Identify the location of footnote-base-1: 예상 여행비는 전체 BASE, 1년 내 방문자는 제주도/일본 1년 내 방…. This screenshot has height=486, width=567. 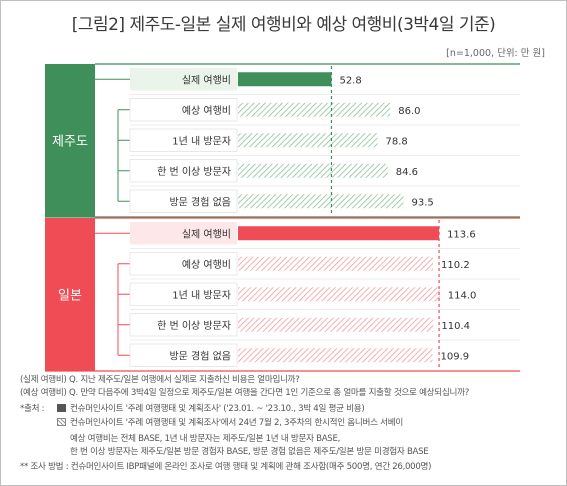
(205, 439).